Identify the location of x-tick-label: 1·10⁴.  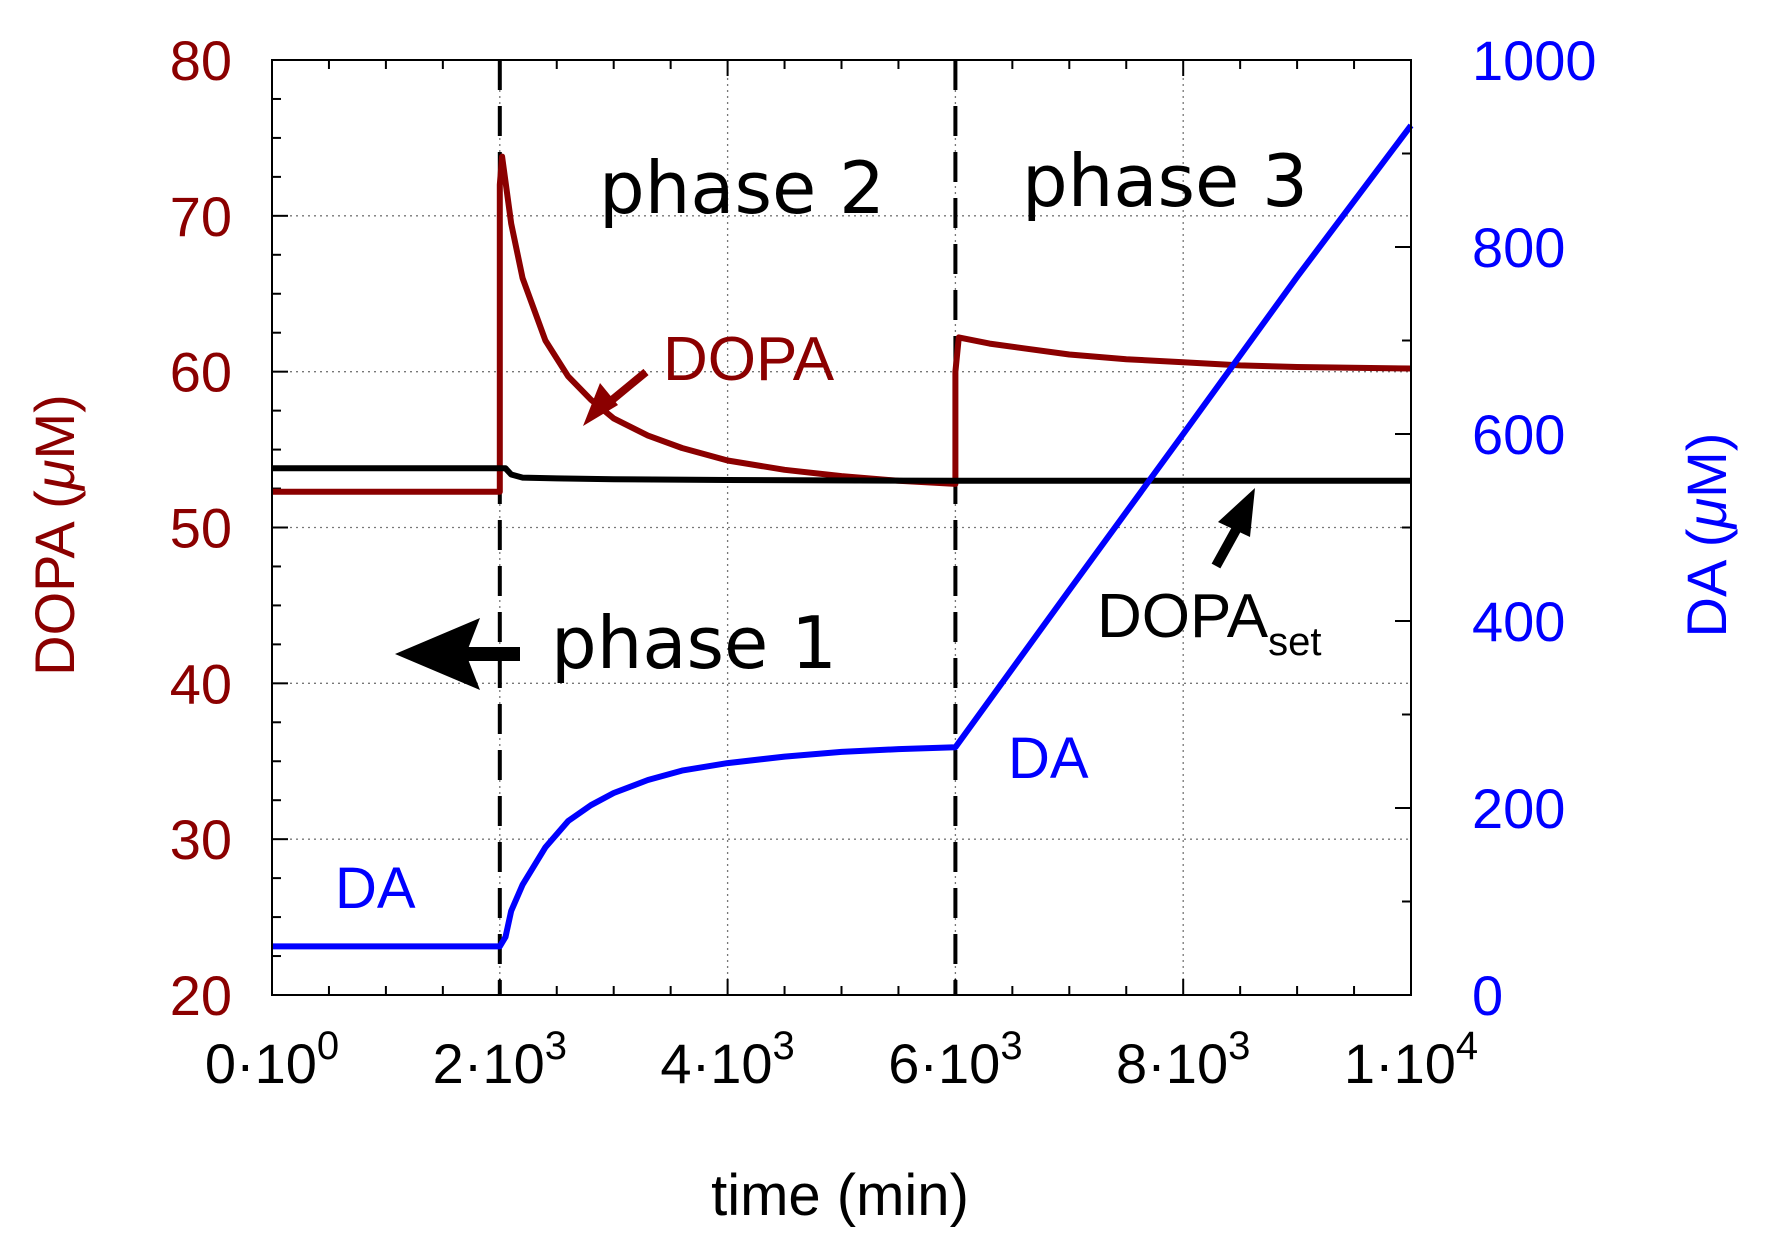
(1411, 1059).